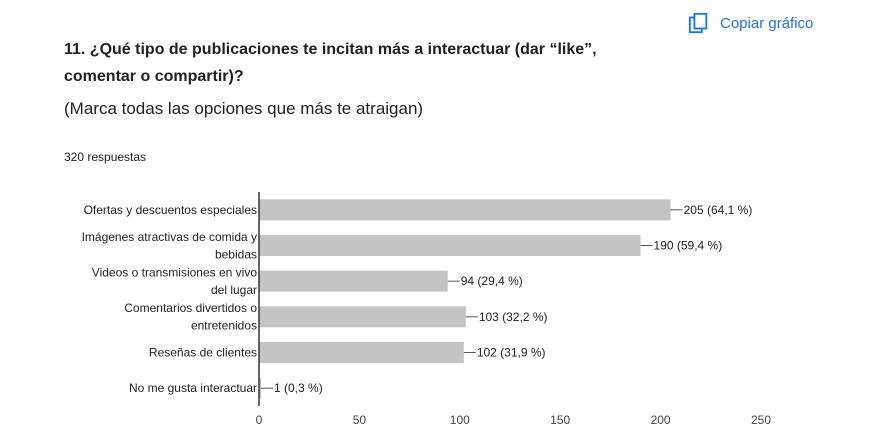 Image resolution: width=875 pixels, height=447 pixels. I want to click on x-tick-label-0: 0, so click(259, 420).